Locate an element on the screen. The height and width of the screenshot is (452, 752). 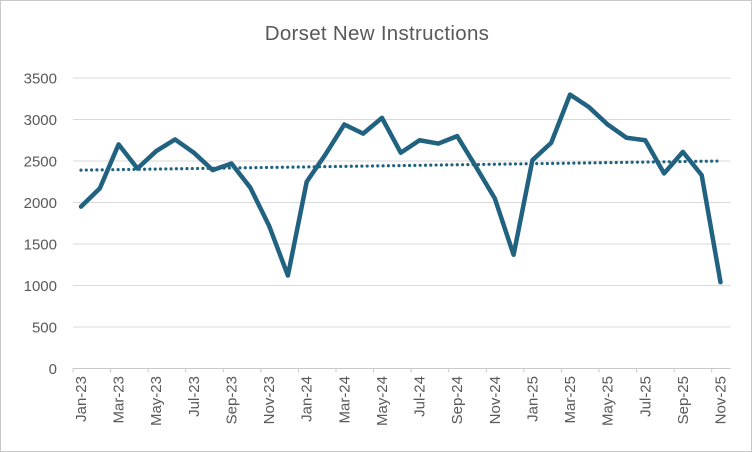
x-axis-tick-label: Jan-23 is located at coordinates (81, 399).